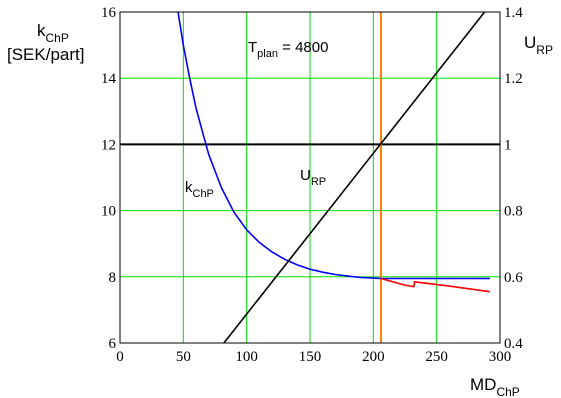  What do you see at coordinates (53, 33) in the screenshot?
I see `y-left-label: kChP` at bounding box center [53, 33].